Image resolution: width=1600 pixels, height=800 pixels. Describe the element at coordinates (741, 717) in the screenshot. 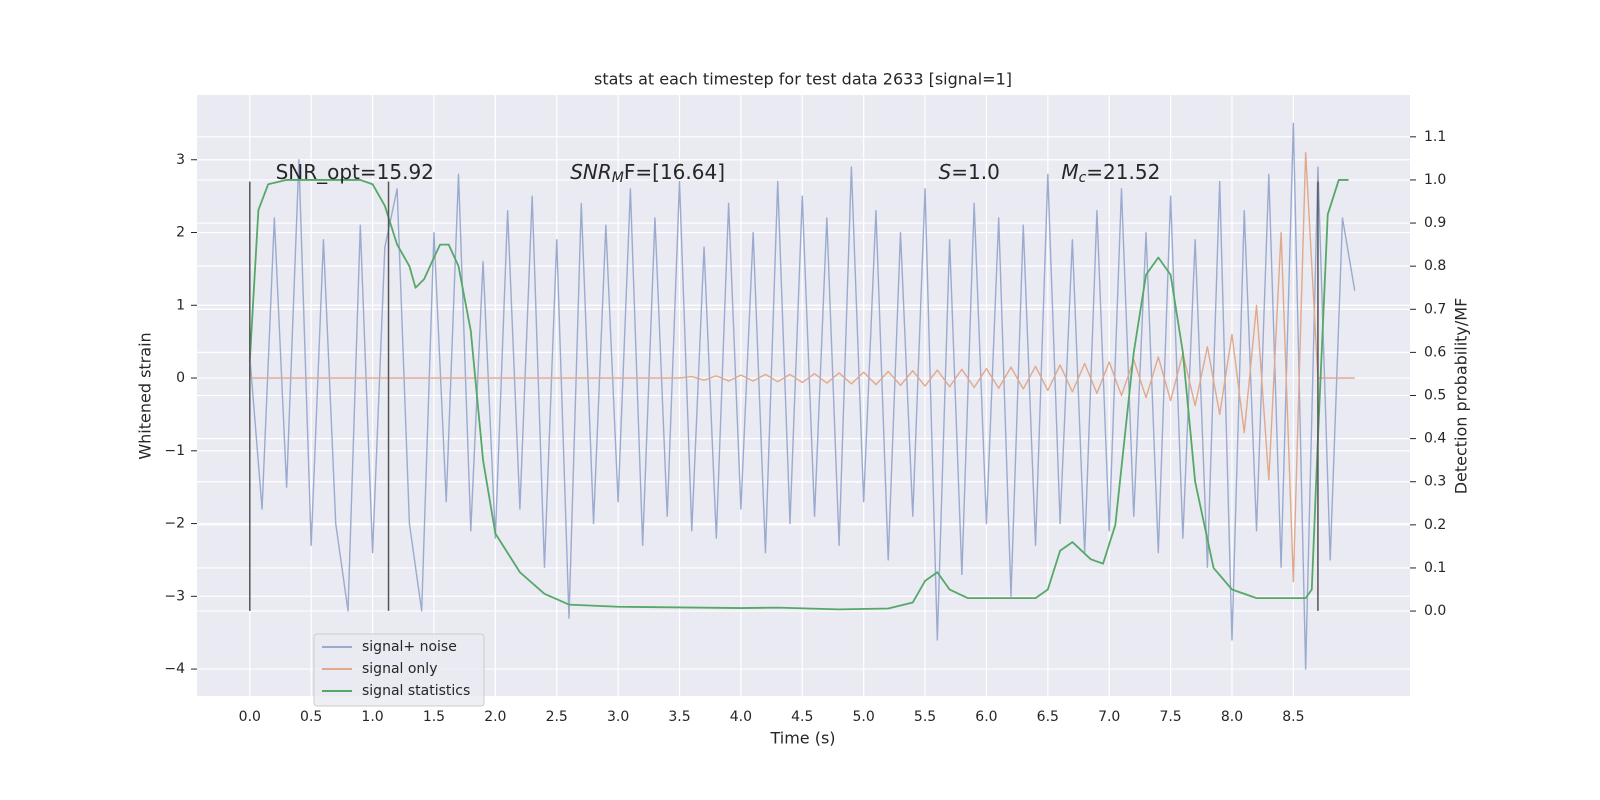

I see `x-tick-label: 4.0` at that location.